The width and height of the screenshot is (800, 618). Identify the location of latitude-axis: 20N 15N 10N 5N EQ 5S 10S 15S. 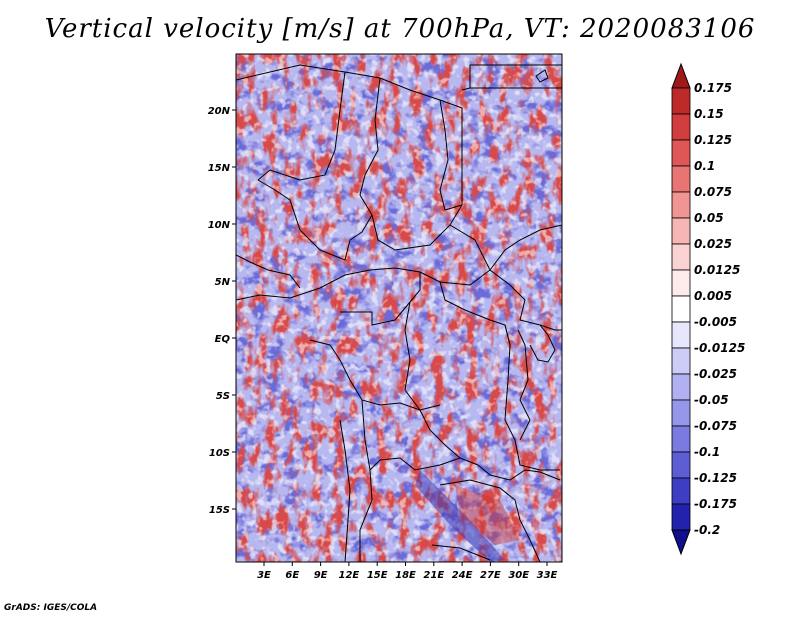
(222, 311).